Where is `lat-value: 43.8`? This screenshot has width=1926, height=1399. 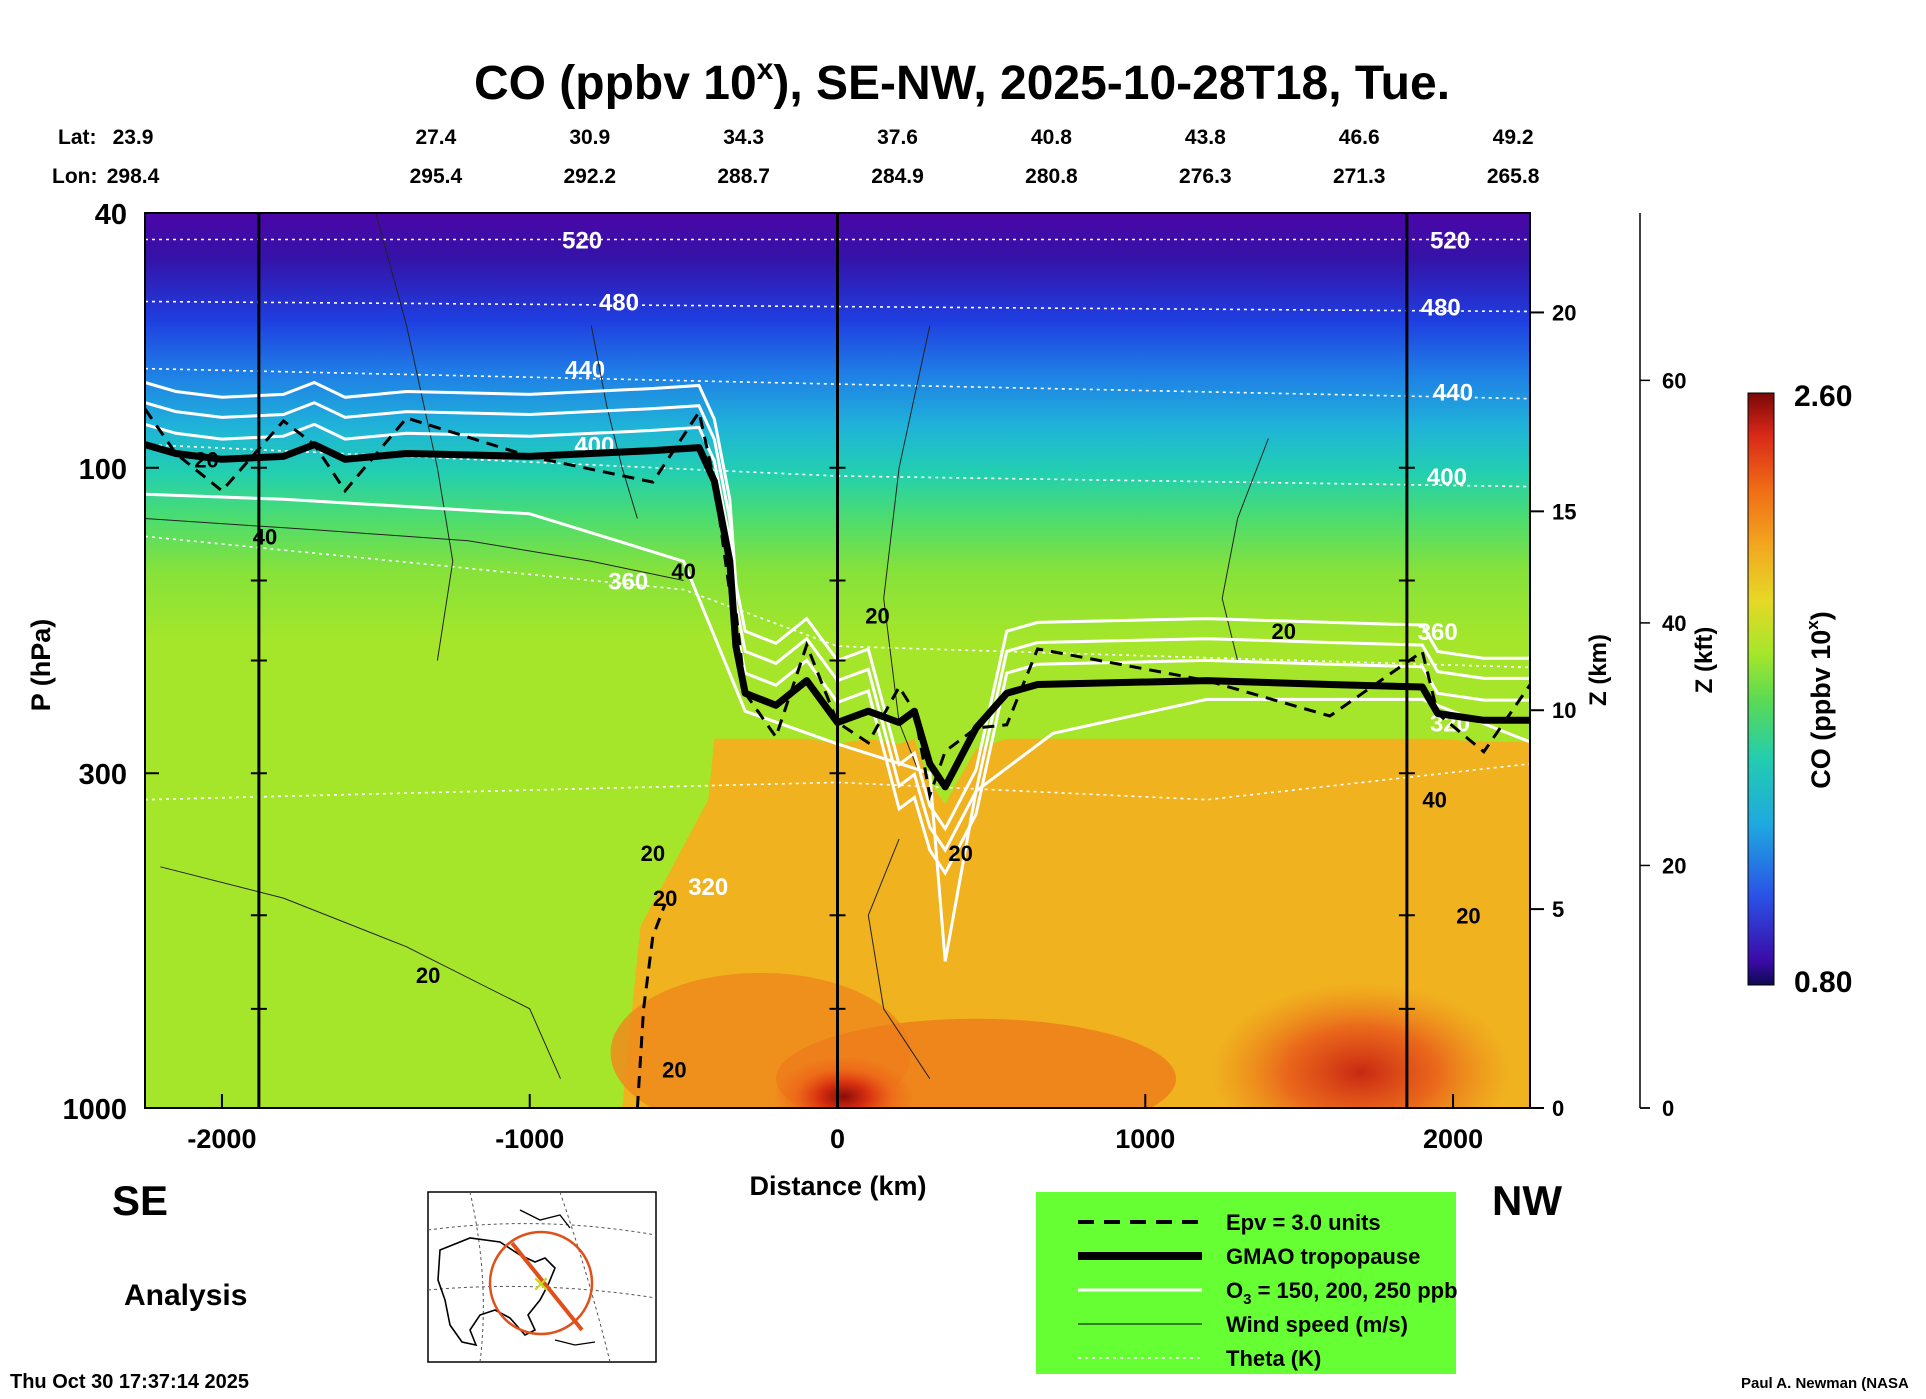 lat-value: 43.8 is located at coordinates (1205, 137).